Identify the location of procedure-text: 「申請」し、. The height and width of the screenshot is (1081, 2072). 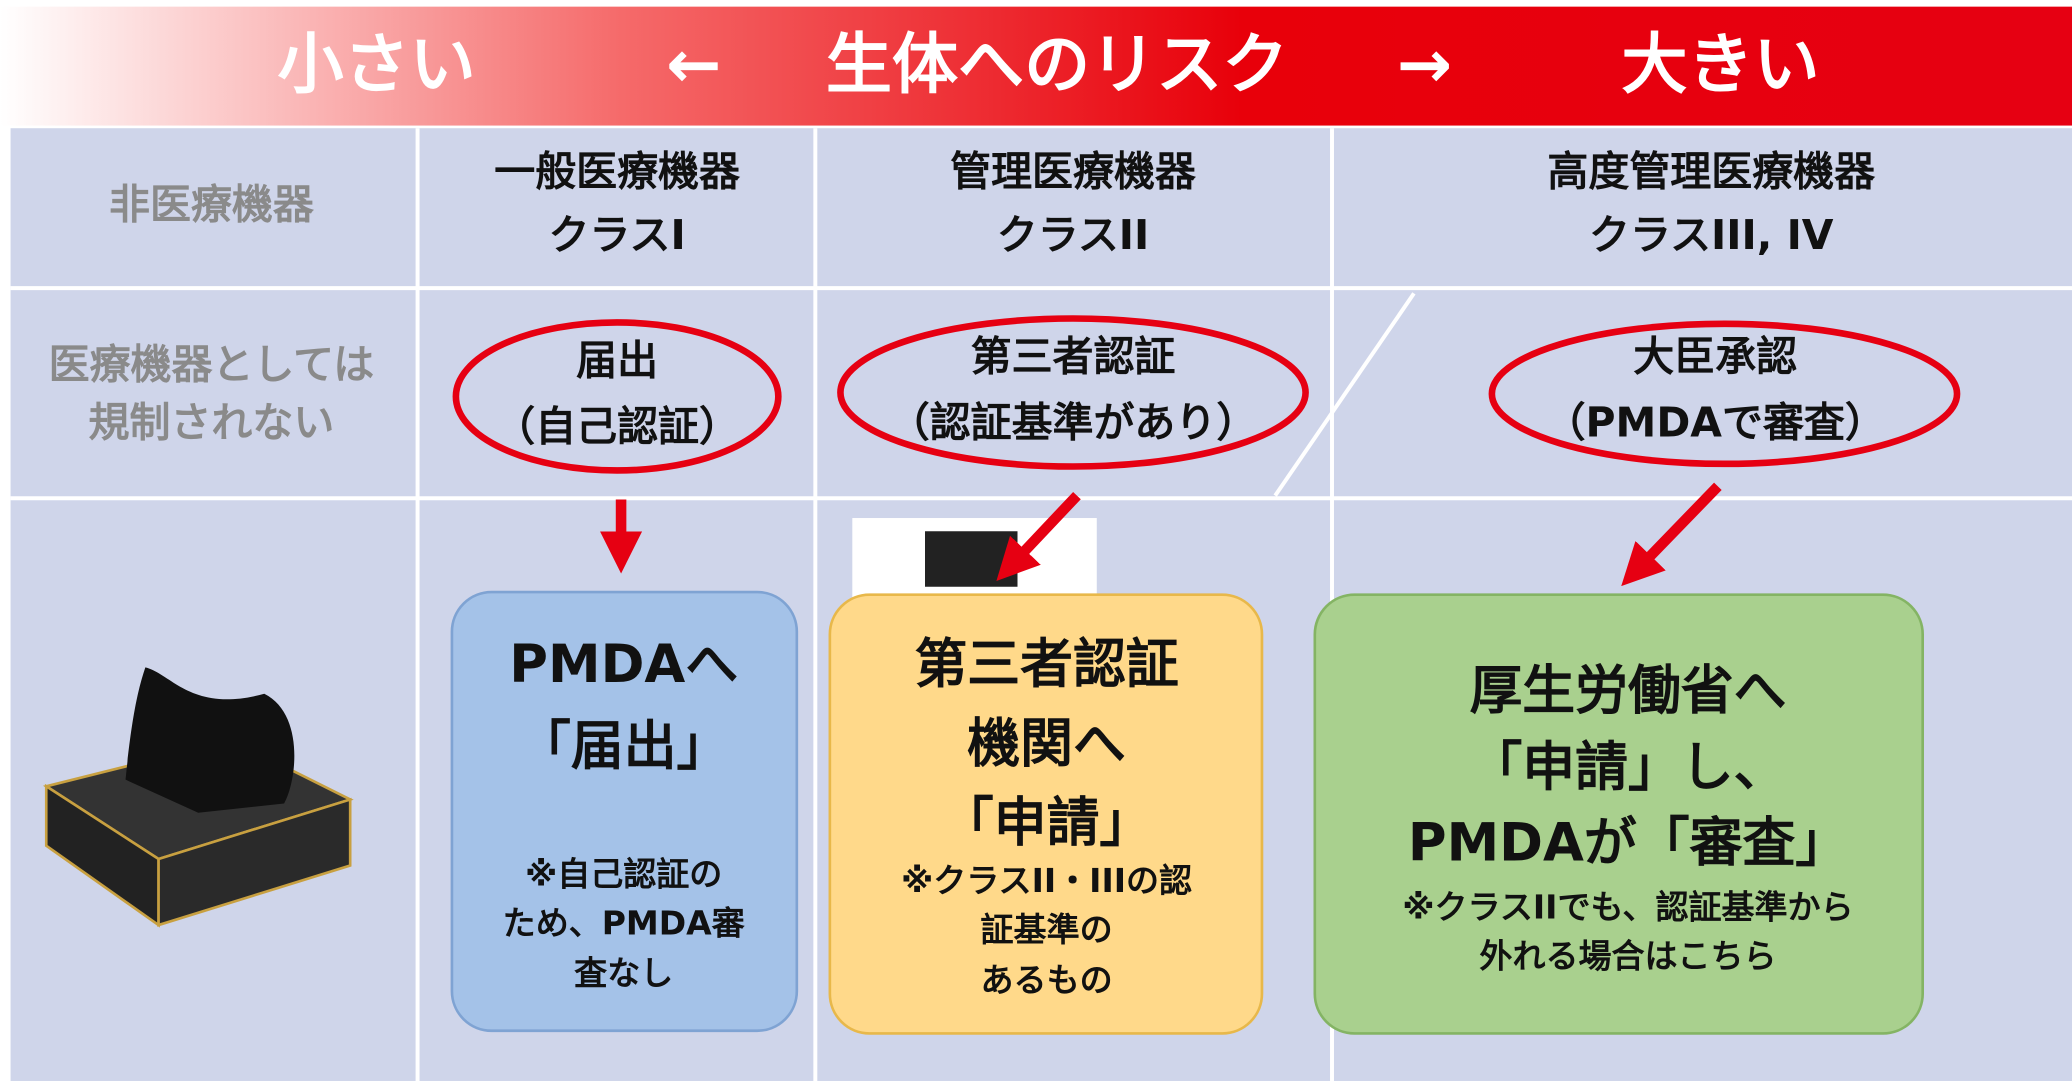
(1627, 767).